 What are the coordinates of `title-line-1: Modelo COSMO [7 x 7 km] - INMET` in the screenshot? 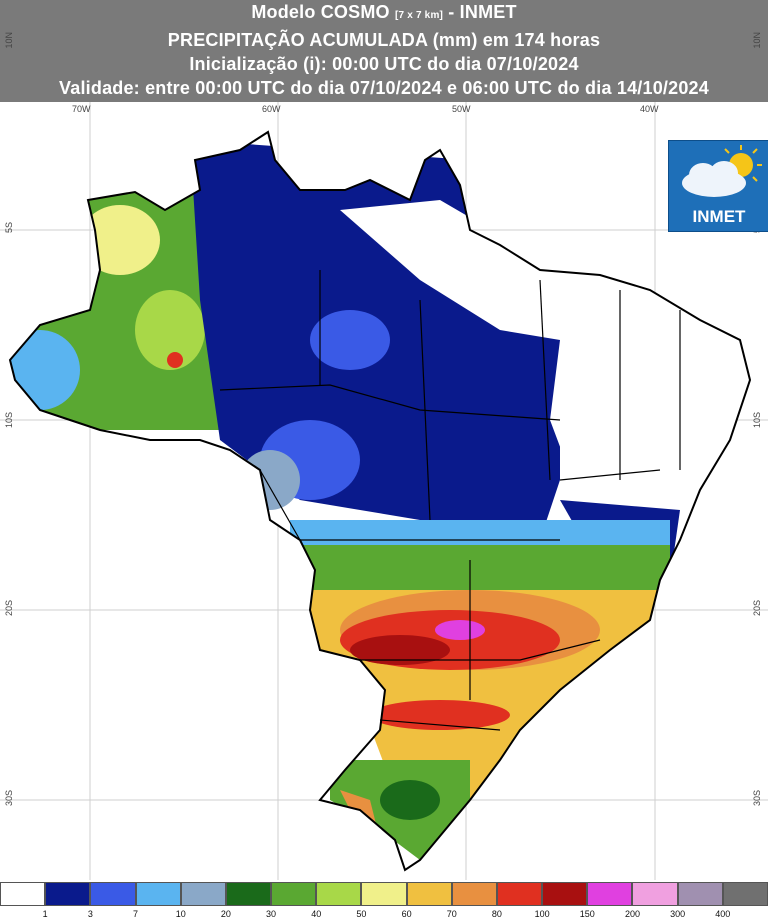 It's located at (384, 14).